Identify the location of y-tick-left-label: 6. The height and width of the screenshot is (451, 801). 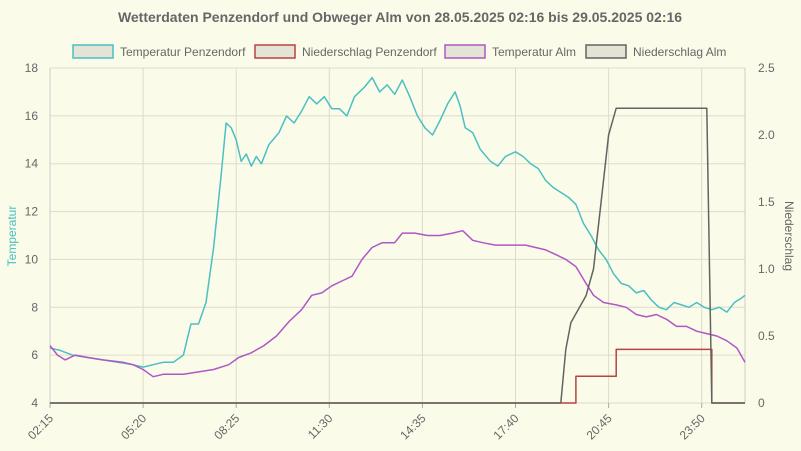
(34, 355).